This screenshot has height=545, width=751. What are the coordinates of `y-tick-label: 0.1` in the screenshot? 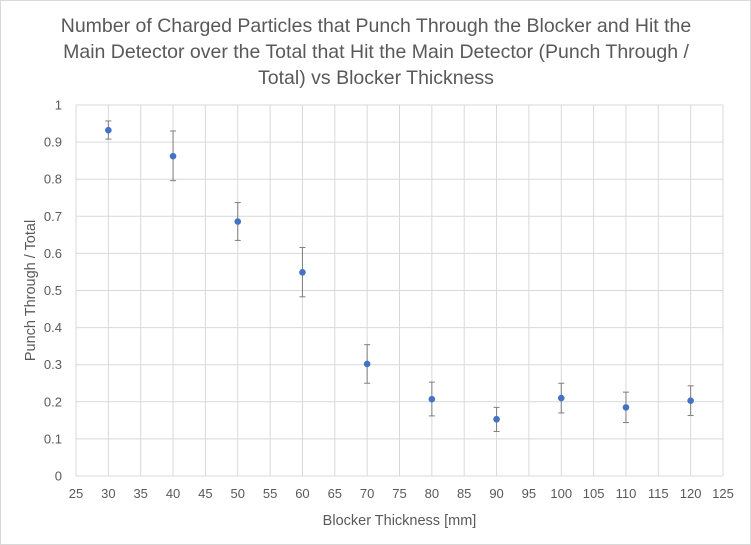 It's located at (53, 438).